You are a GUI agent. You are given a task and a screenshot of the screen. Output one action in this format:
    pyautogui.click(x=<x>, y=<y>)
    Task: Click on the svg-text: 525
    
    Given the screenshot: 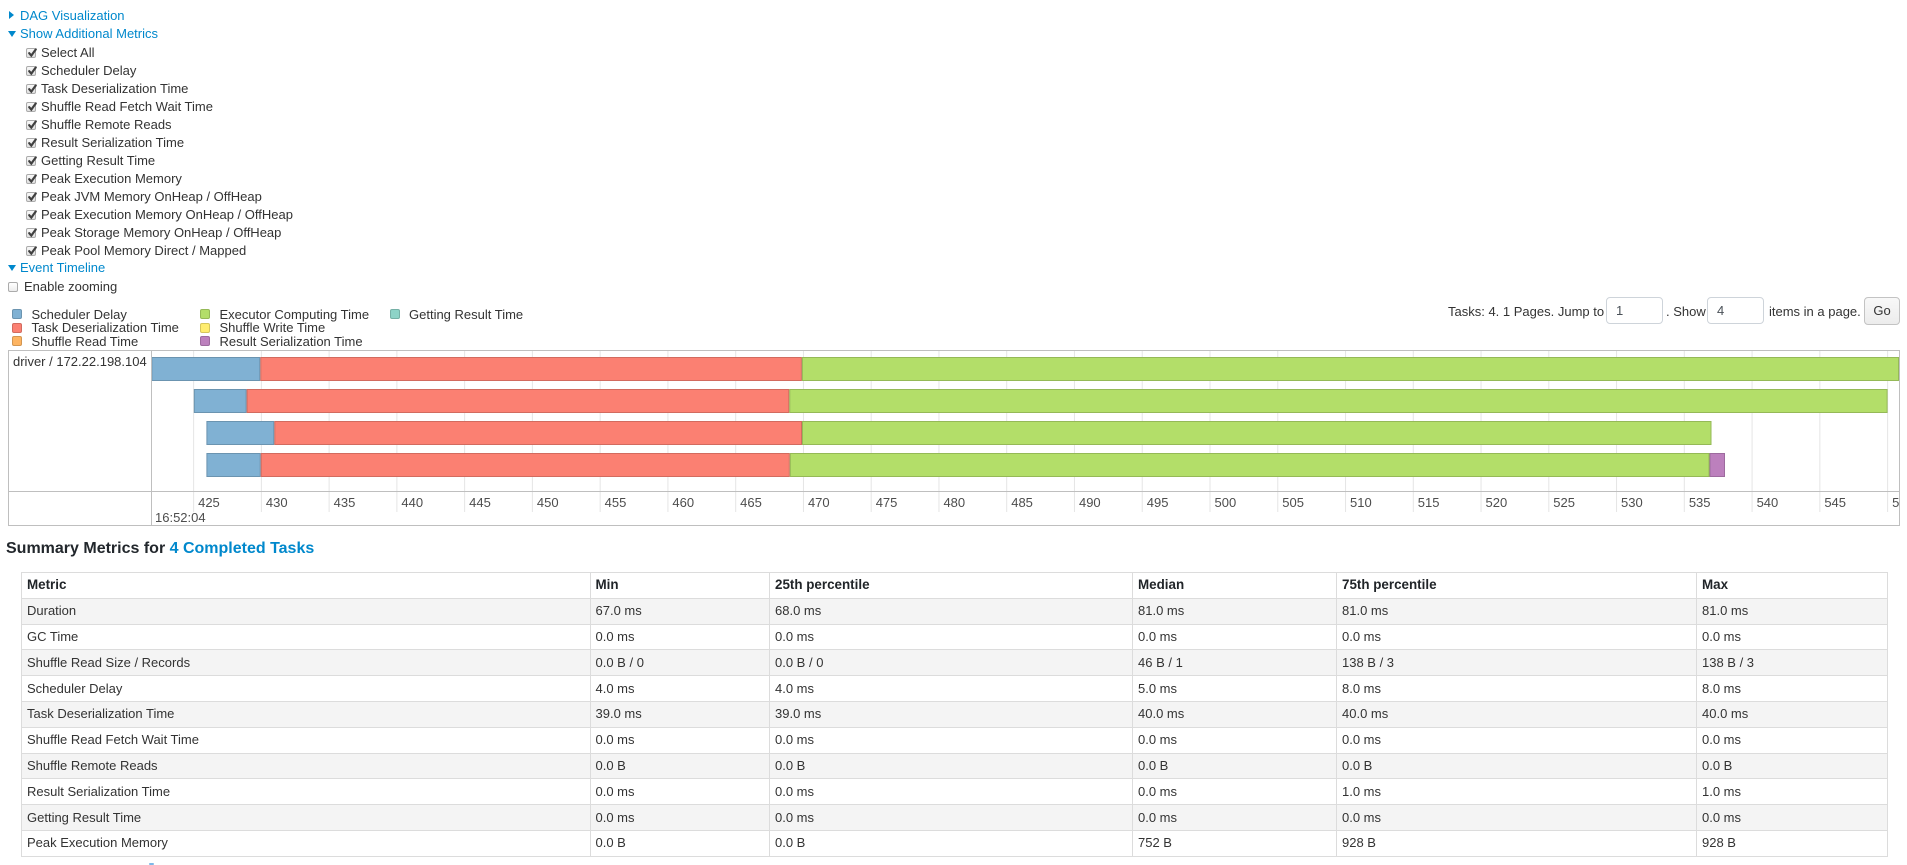 What is the action you would take?
    pyautogui.click(x=1564, y=502)
    